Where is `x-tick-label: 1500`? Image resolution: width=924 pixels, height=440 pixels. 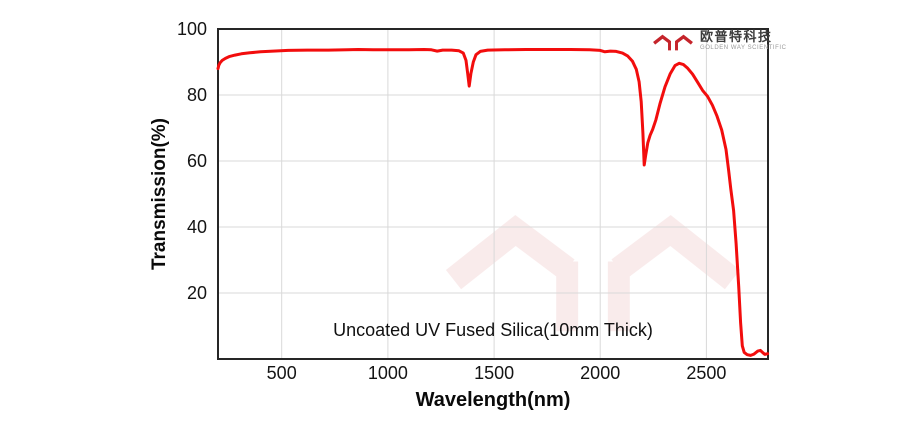
x-tick-label: 1500 is located at coordinates (494, 373).